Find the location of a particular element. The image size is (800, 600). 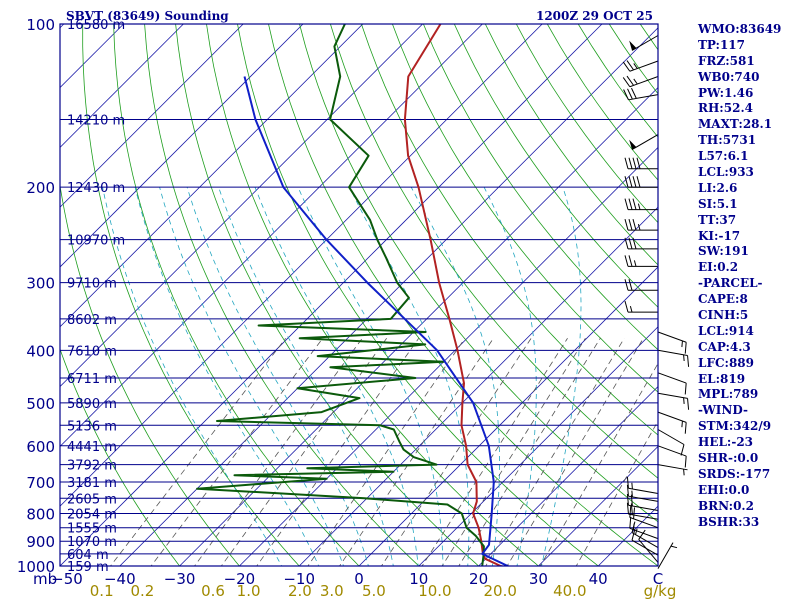

index-item: HEL:-23 is located at coordinates (726, 442).